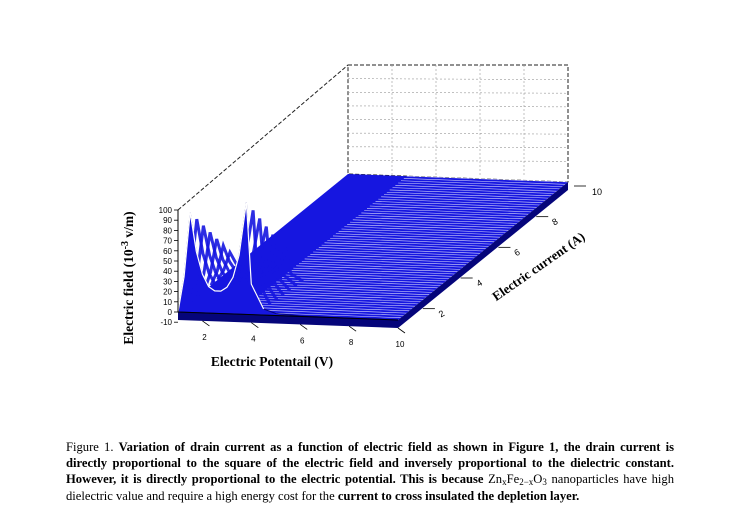  Describe the element at coordinates (167, 261) in the screenshot. I see `y-tick-label: 50` at that location.